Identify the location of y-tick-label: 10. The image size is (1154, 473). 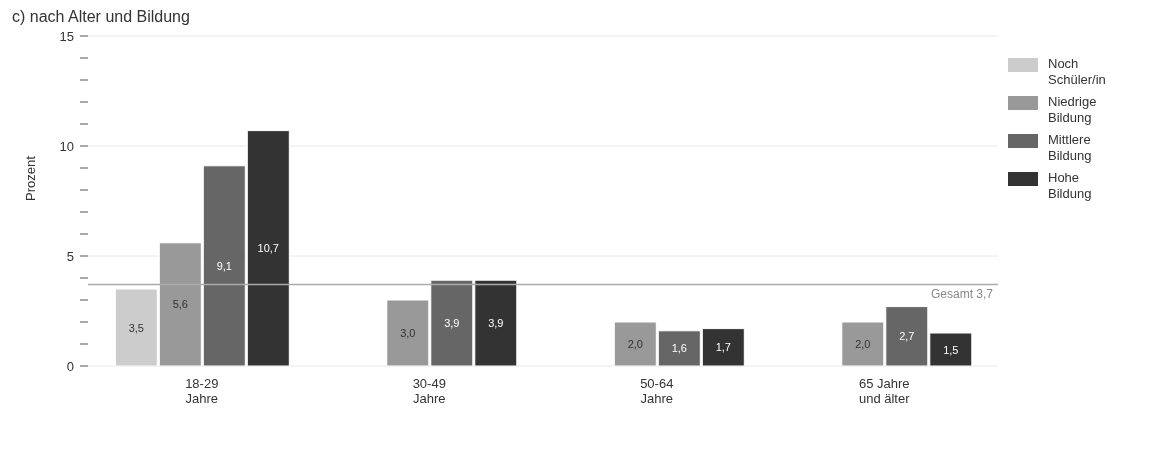
(66, 146).